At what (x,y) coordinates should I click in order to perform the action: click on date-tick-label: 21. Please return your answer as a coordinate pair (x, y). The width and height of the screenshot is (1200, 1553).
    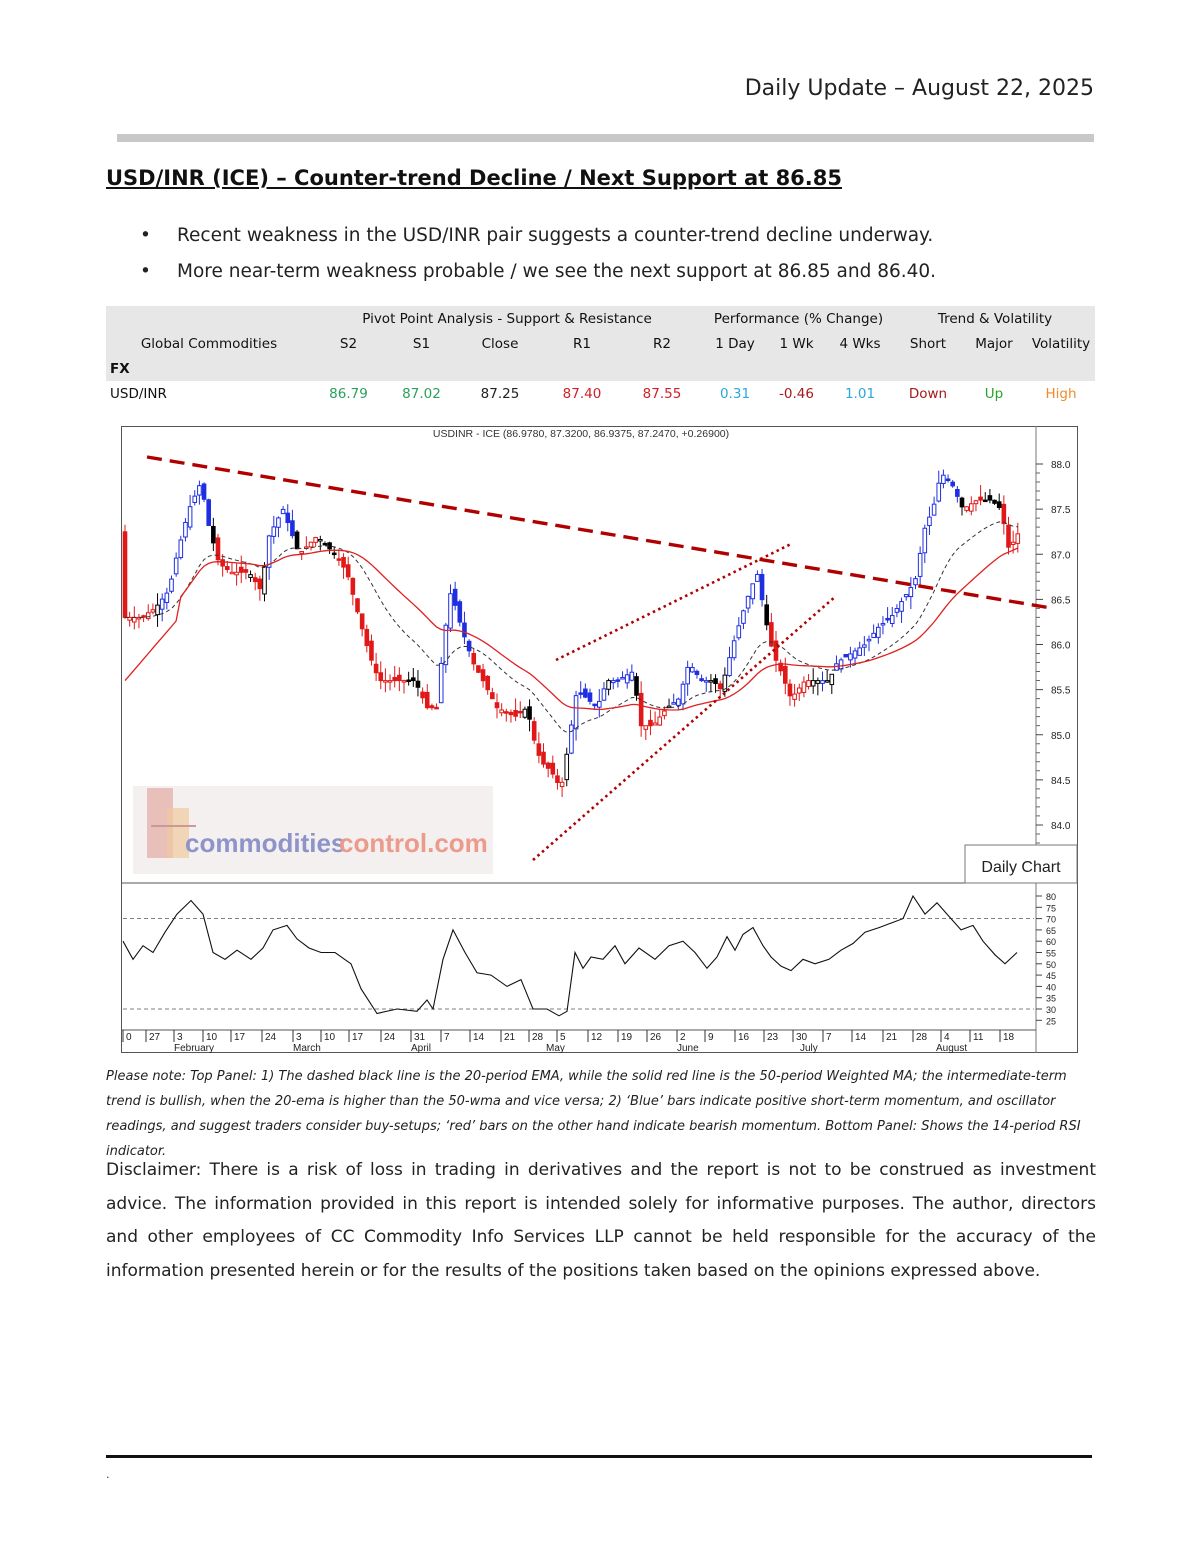
    Looking at the image, I should click on (892, 1037).